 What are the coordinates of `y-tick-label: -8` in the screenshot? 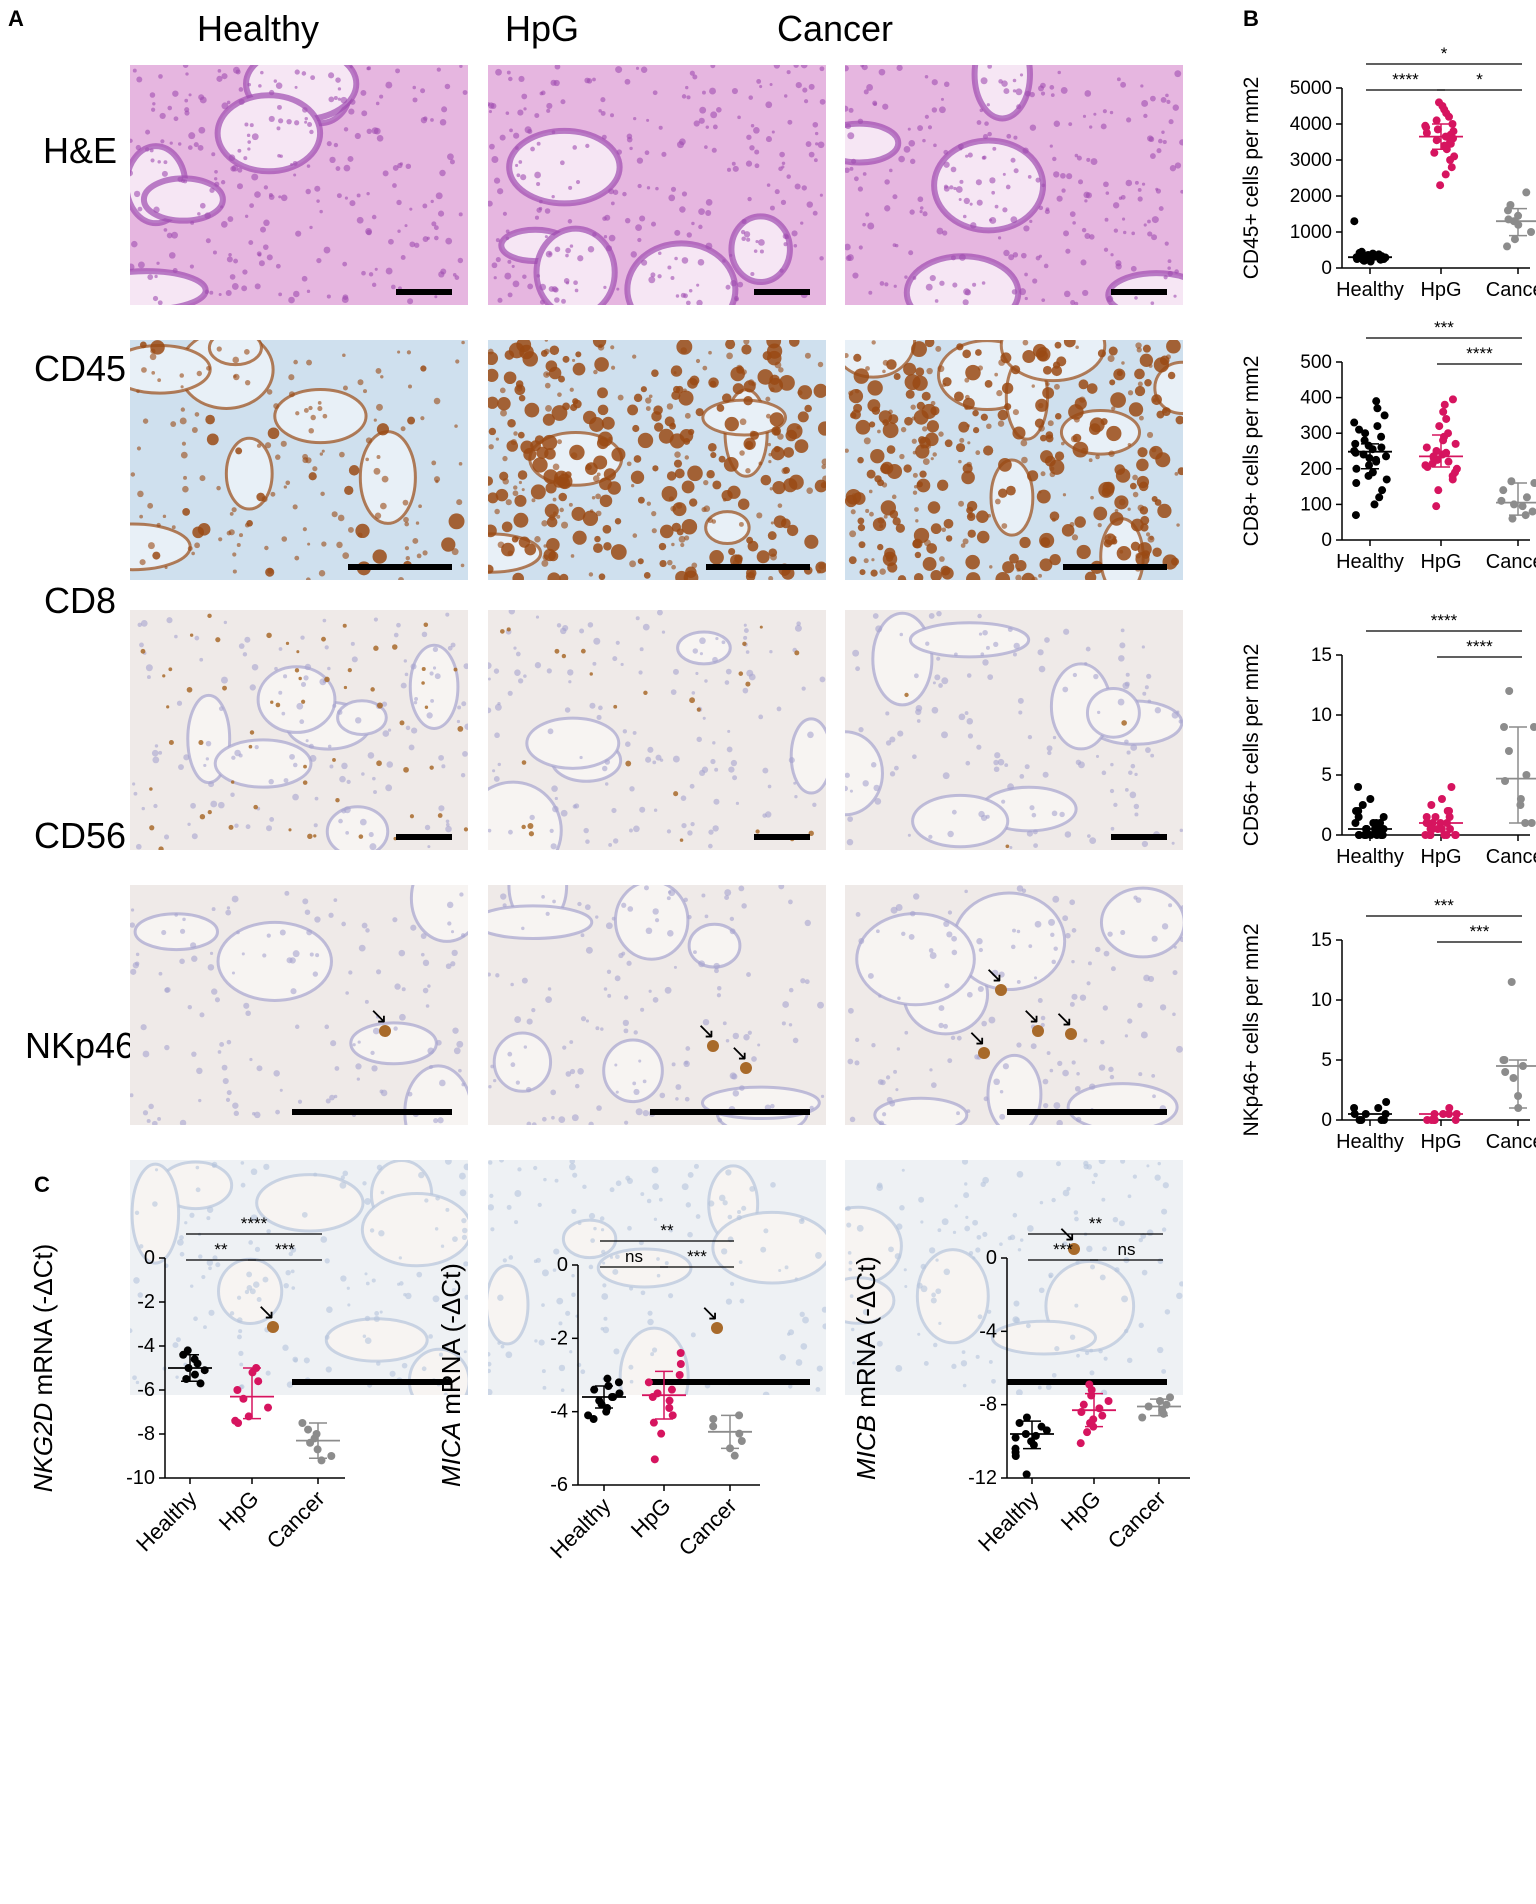 It's located at (146, 1434).